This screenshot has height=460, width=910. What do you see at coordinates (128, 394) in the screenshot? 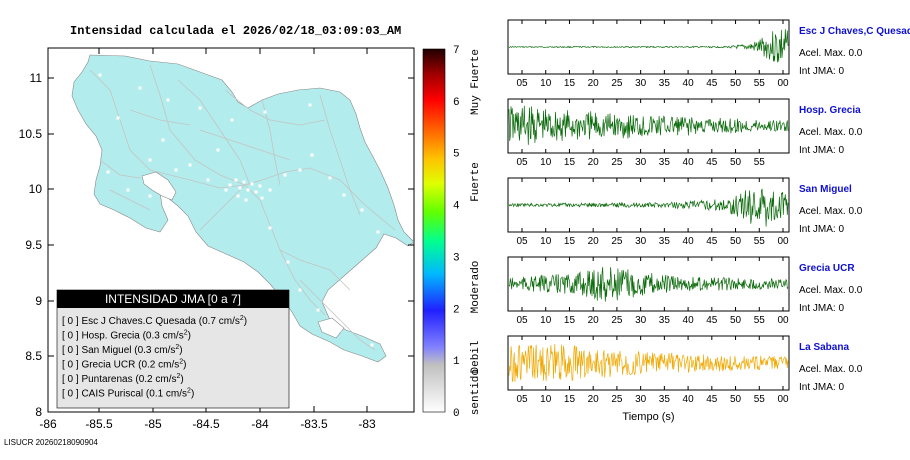
I see `legend-item: [ 0 ] CAIS Puriscal (0.1 cm/s2)` at bounding box center [128, 394].